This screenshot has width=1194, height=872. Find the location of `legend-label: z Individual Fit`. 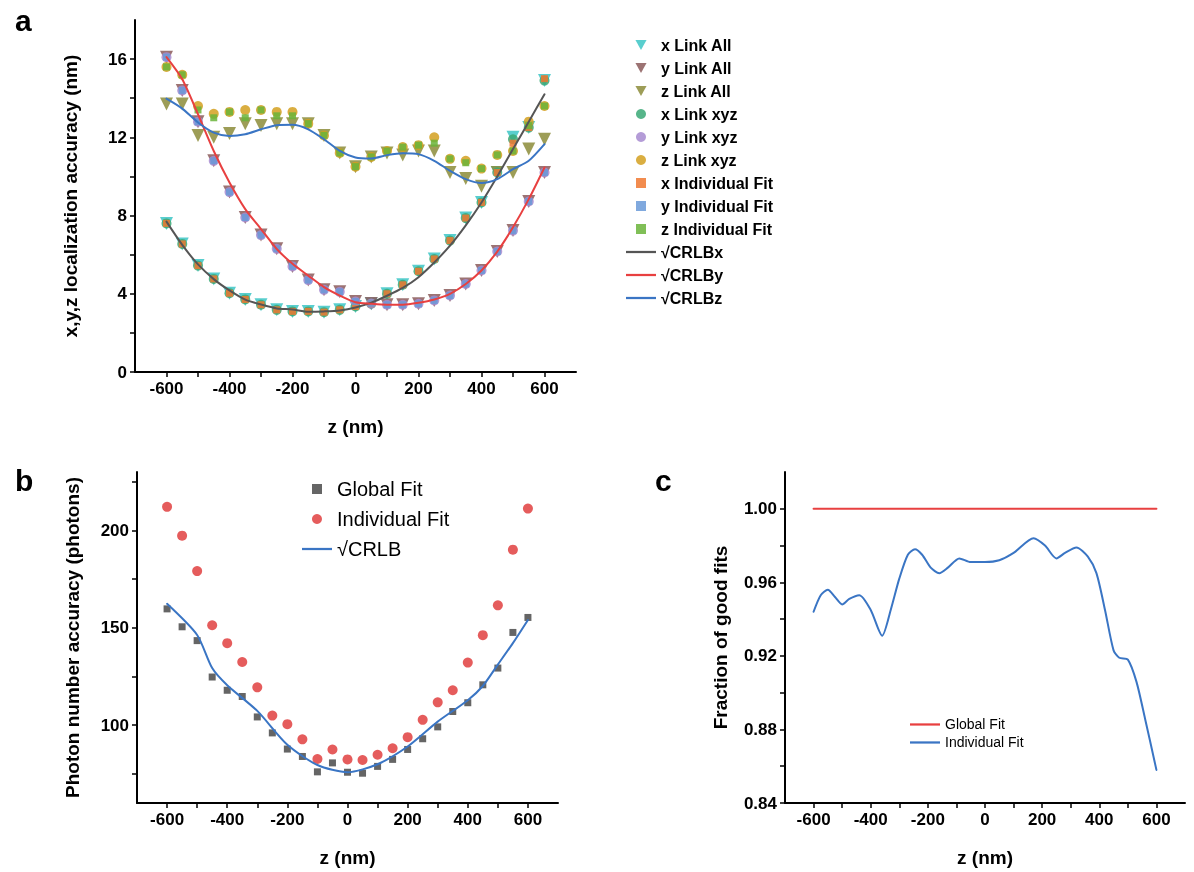

legend-label: z Individual Fit is located at coordinates (717, 229).